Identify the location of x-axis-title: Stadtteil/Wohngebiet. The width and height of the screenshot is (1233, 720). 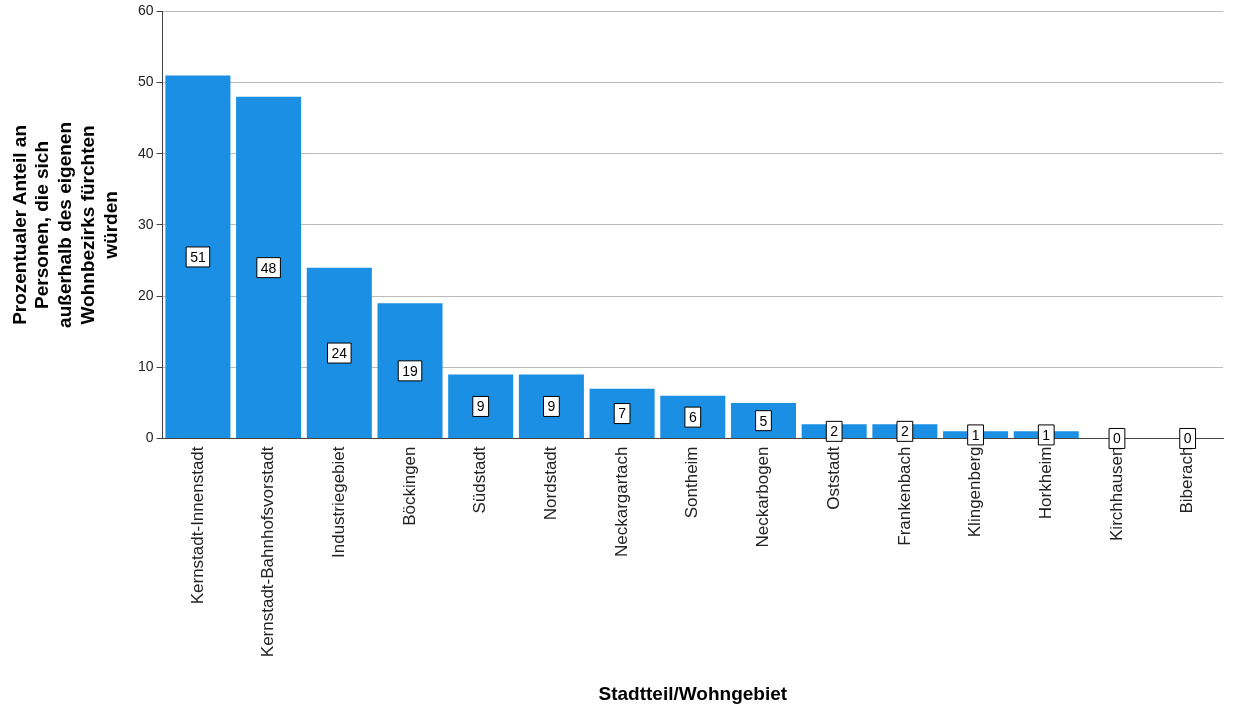
(693, 693).